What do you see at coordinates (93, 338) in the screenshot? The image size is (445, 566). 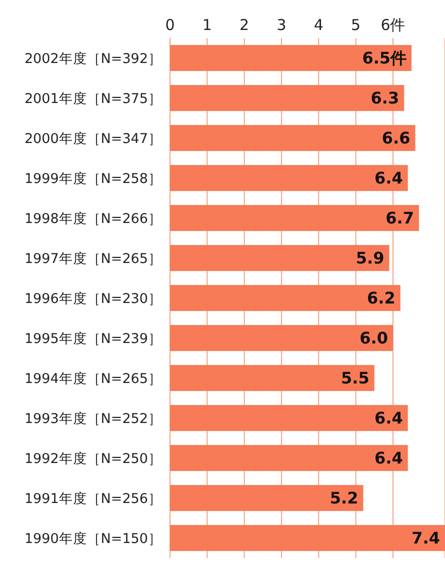 I see `y-tick-label: 1995年度［N=239］` at bounding box center [93, 338].